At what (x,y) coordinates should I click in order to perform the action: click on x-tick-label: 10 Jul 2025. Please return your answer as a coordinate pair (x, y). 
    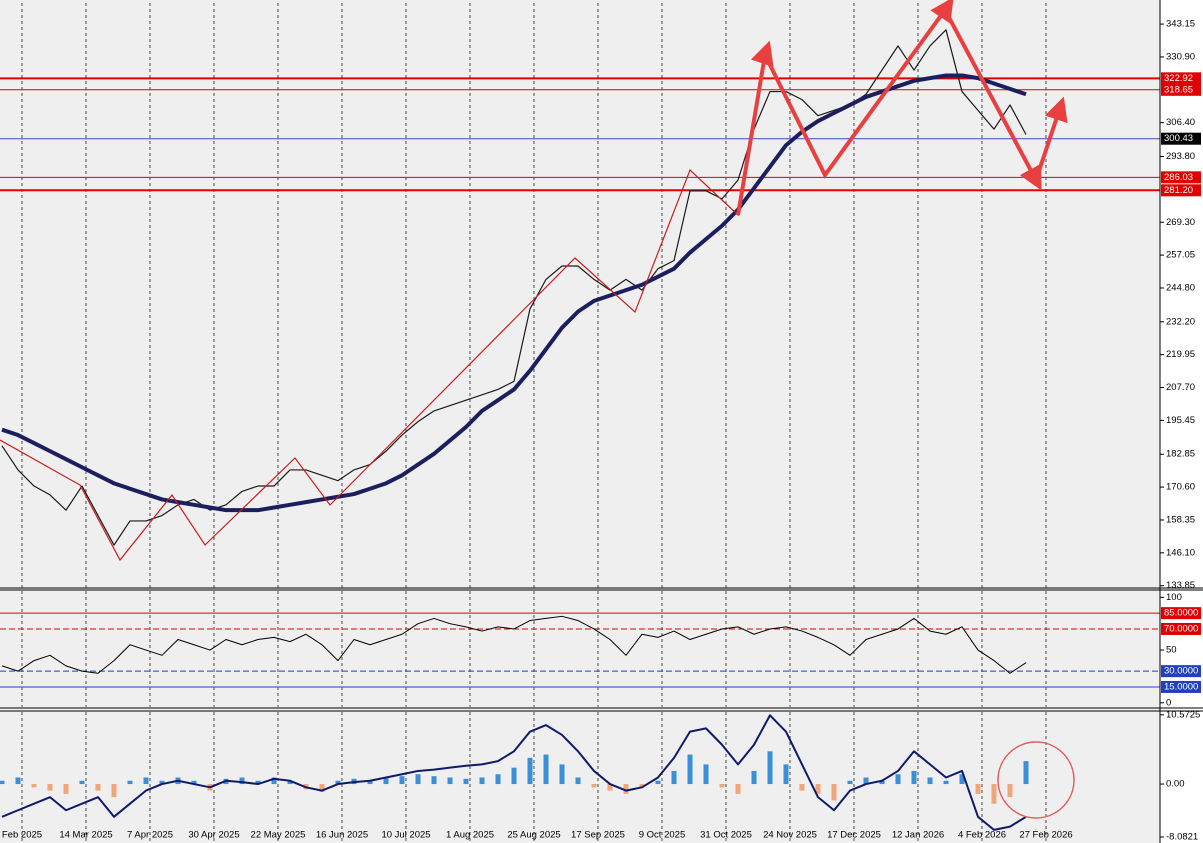
    Looking at the image, I should click on (405, 835).